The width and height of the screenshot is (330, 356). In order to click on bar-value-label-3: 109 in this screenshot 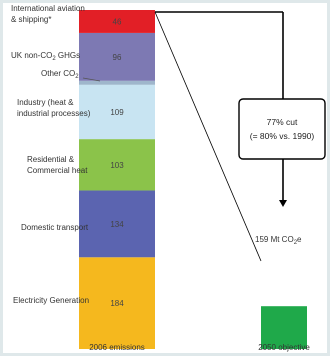, I will do `click(117, 112)`.